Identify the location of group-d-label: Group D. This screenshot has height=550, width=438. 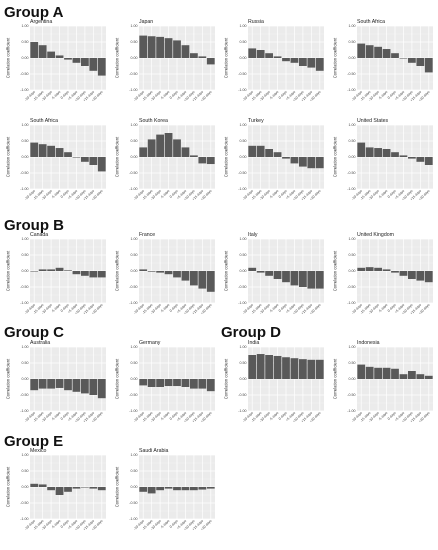
(251, 332).